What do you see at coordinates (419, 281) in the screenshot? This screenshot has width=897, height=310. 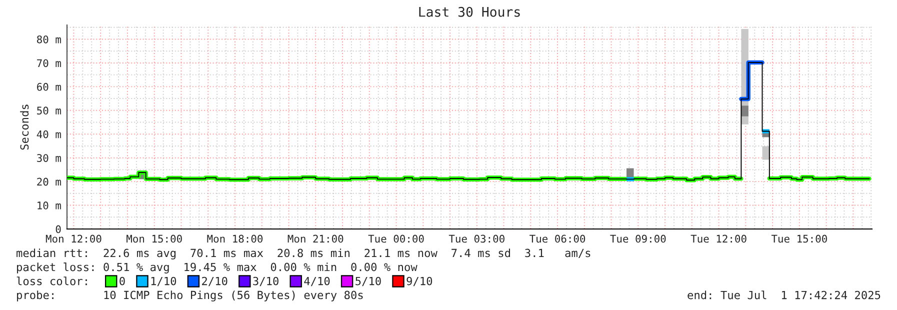 I see `legend-label: 9/10` at bounding box center [419, 281].